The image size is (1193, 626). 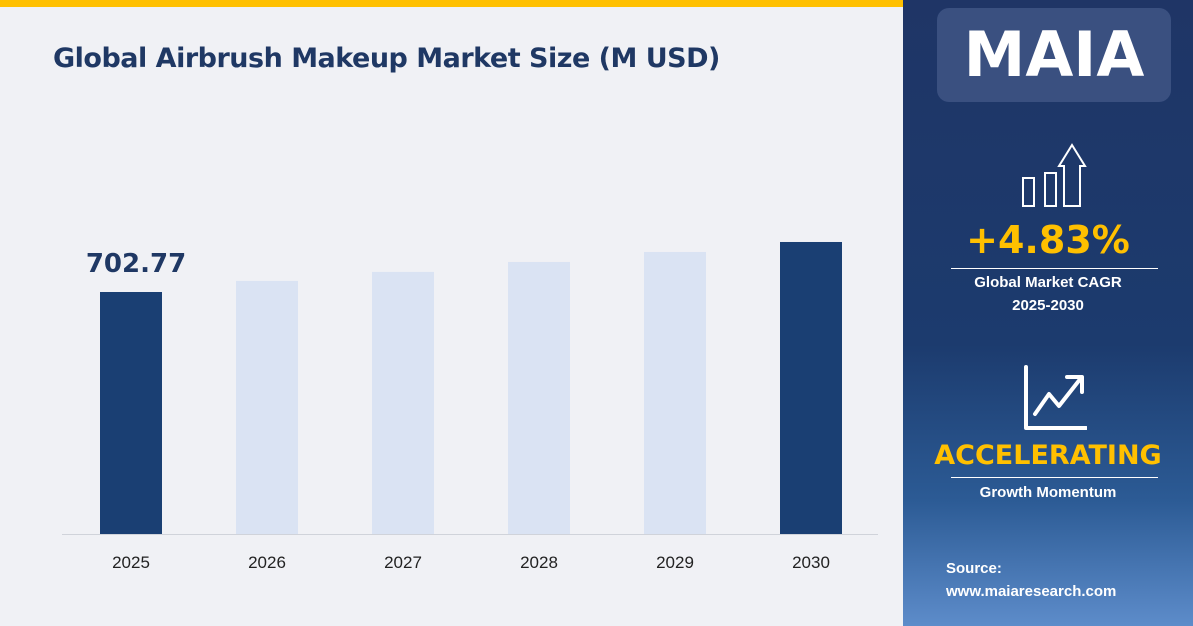 I want to click on cagr-value: +4.83%, so click(x=1048, y=240).